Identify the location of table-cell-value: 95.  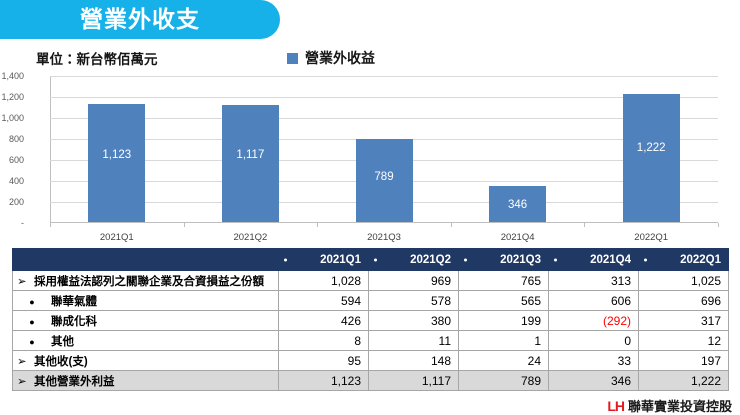
(323, 360).